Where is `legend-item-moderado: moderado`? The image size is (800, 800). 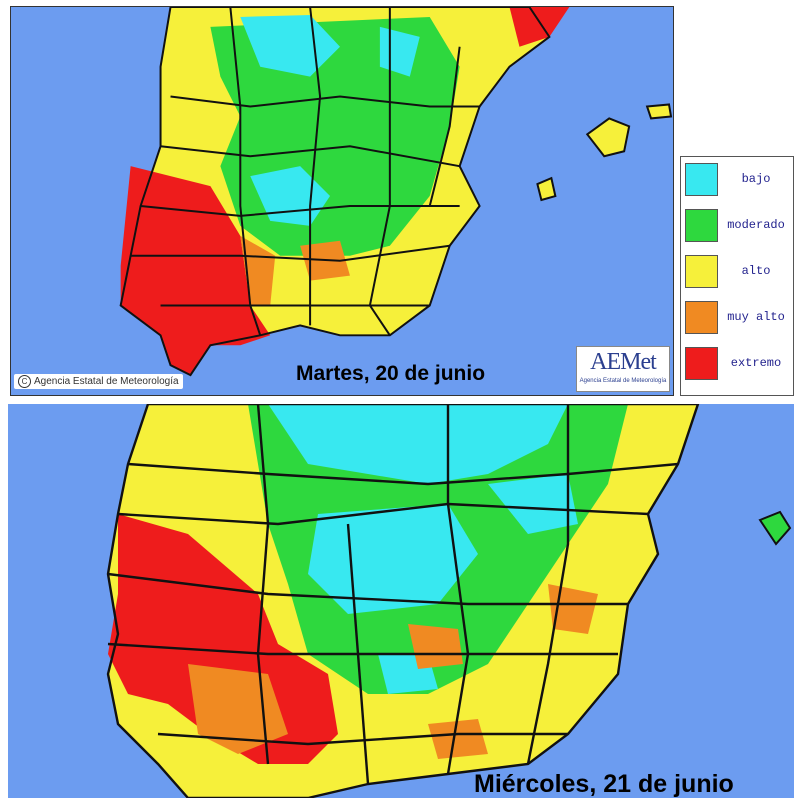 legend-item-moderado: moderado is located at coordinates (737, 227).